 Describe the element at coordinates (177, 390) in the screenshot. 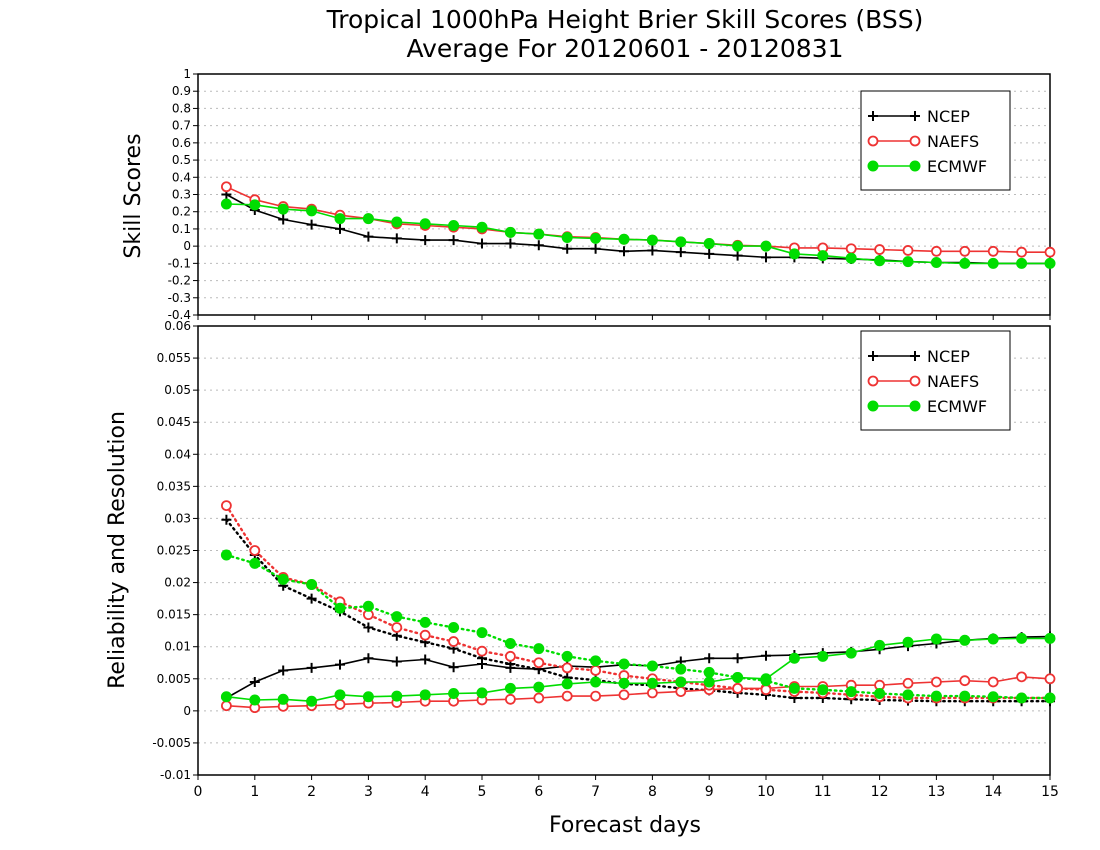

I see `bottom-y-tick-label: 0.05` at that location.